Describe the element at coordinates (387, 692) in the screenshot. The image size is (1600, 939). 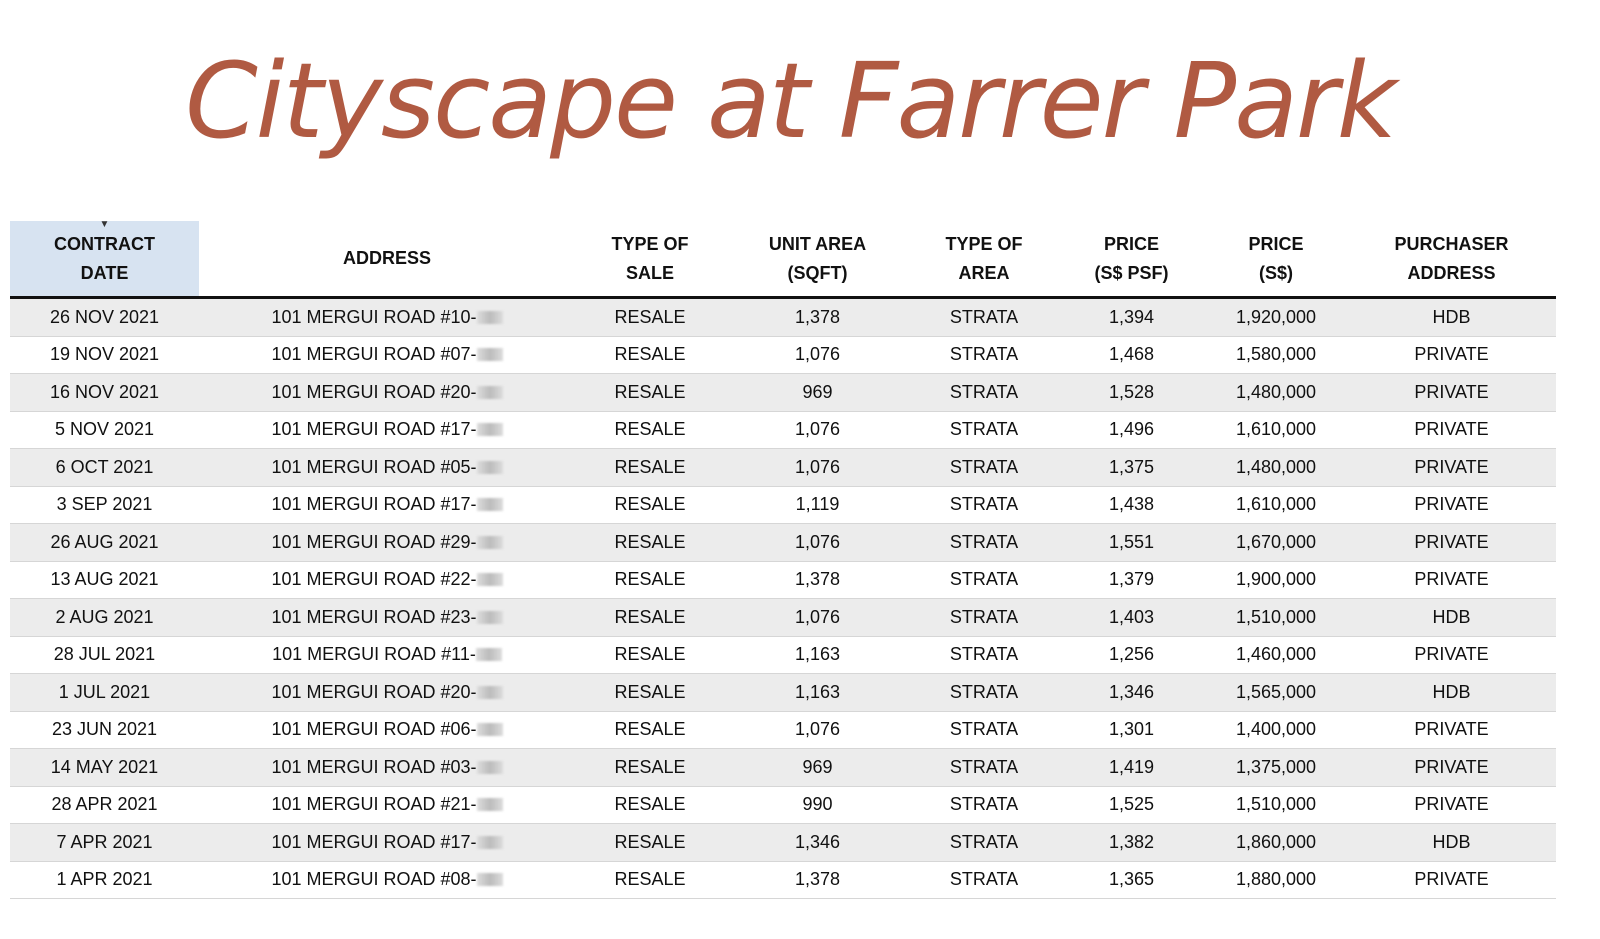
I see `cell-address: 101 MERGUI ROAD #20-` at that location.